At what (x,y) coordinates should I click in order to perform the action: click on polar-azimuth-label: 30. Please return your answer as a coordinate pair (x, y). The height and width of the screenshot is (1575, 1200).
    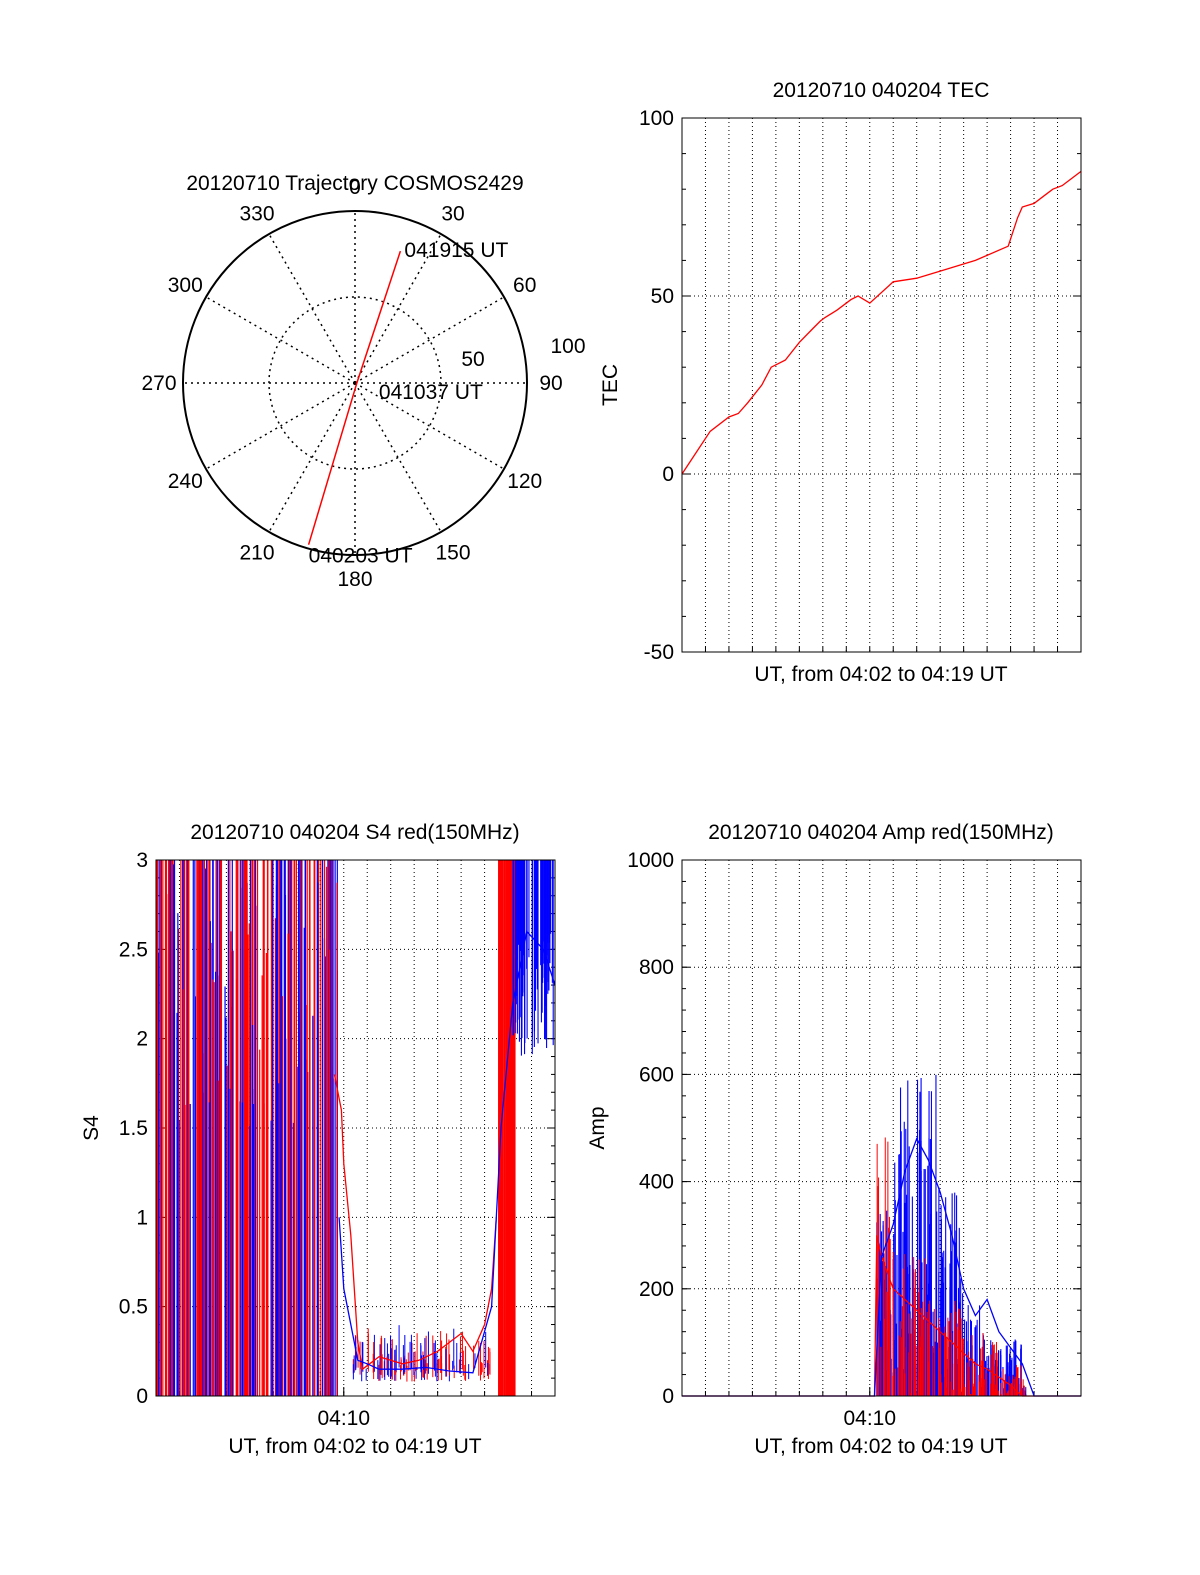
    Looking at the image, I should click on (452, 213).